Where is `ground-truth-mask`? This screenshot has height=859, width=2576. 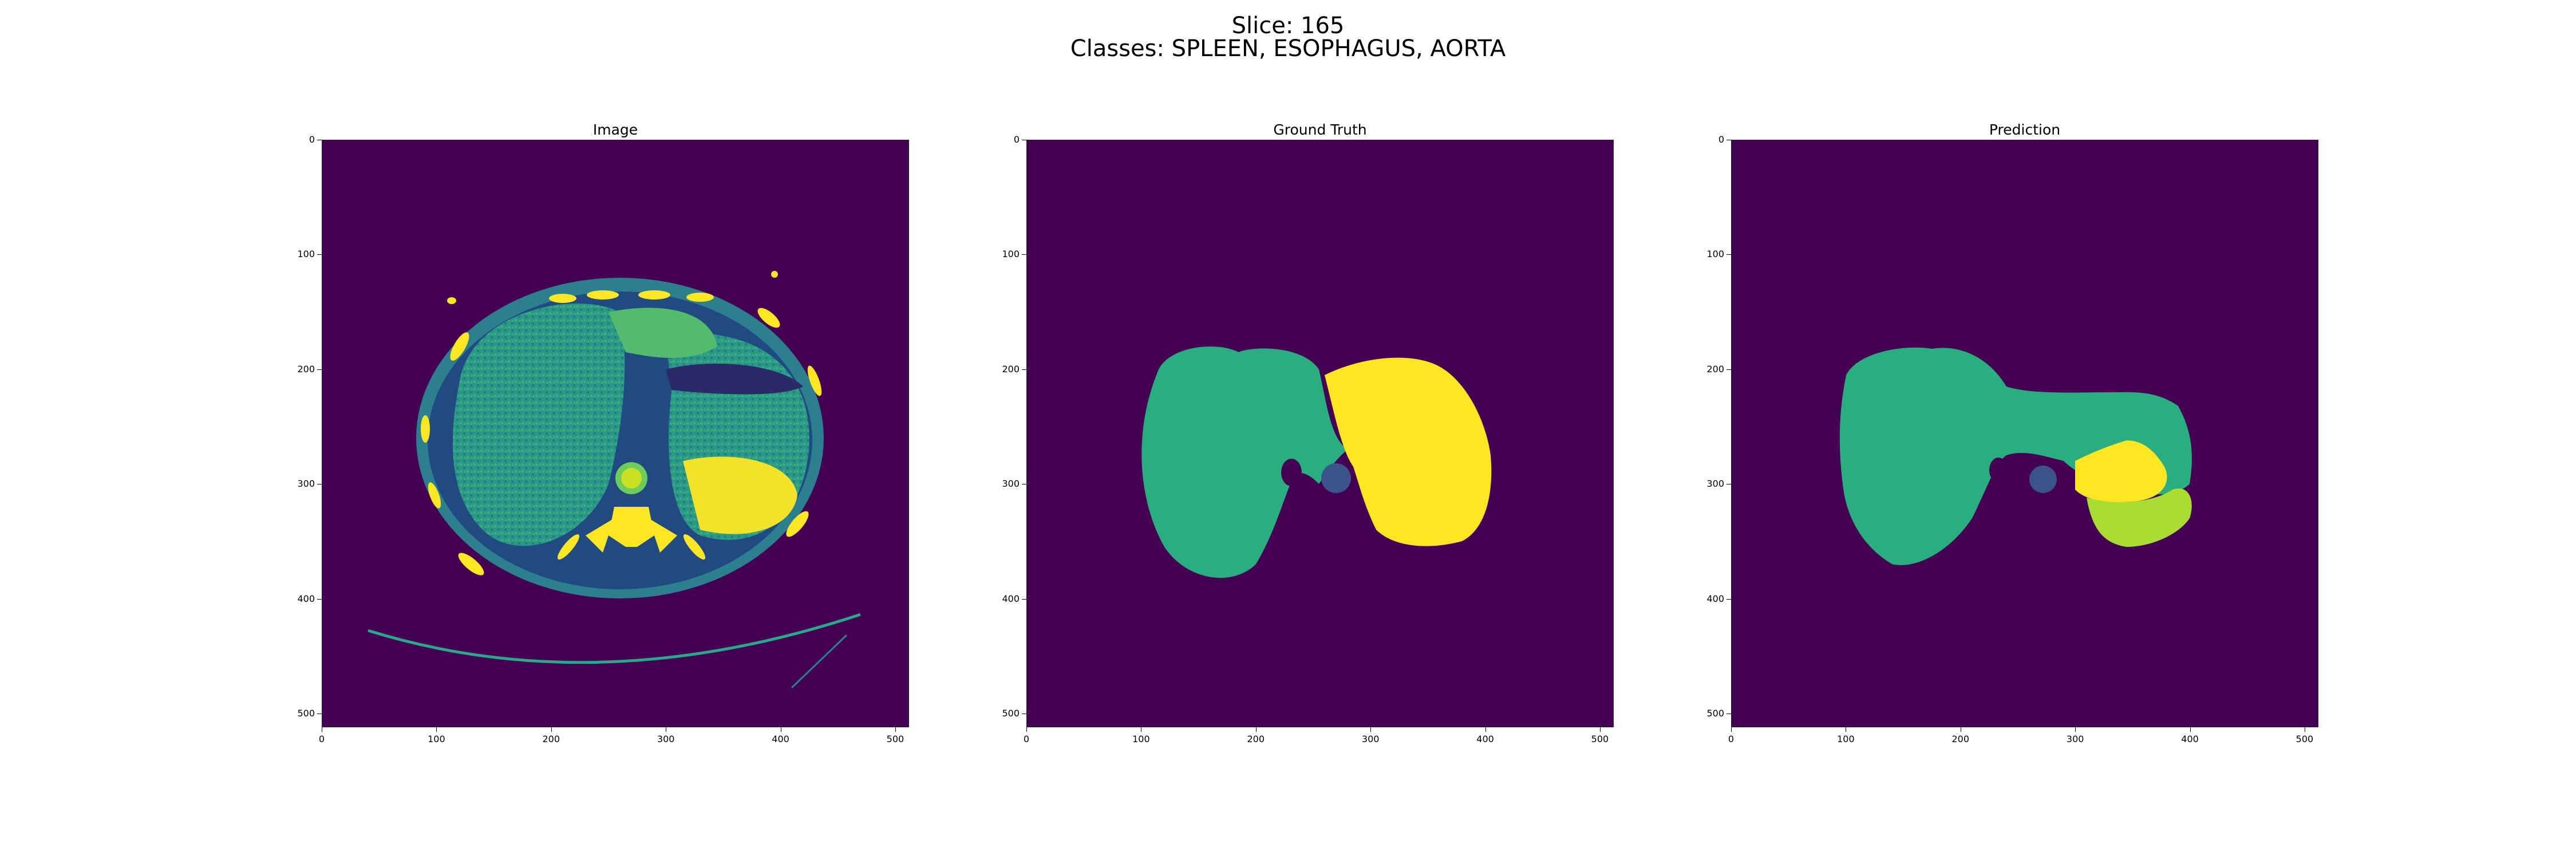 ground-truth-mask is located at coordinates (1316, 462).